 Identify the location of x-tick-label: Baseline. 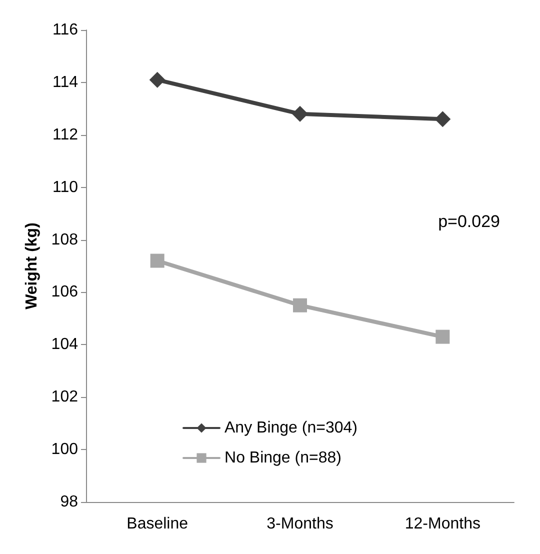
(157, 524).